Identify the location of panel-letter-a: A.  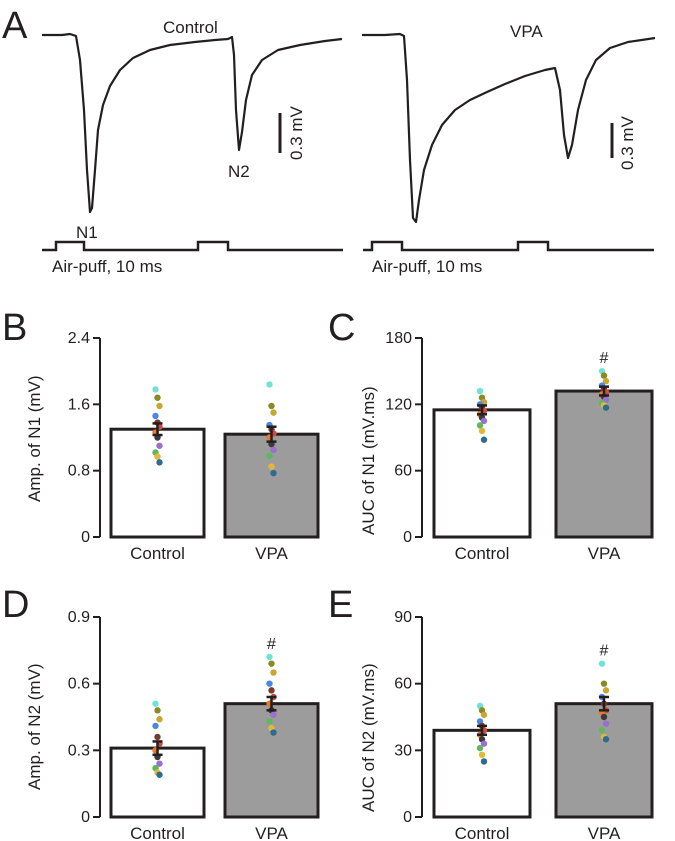
(15, 26).